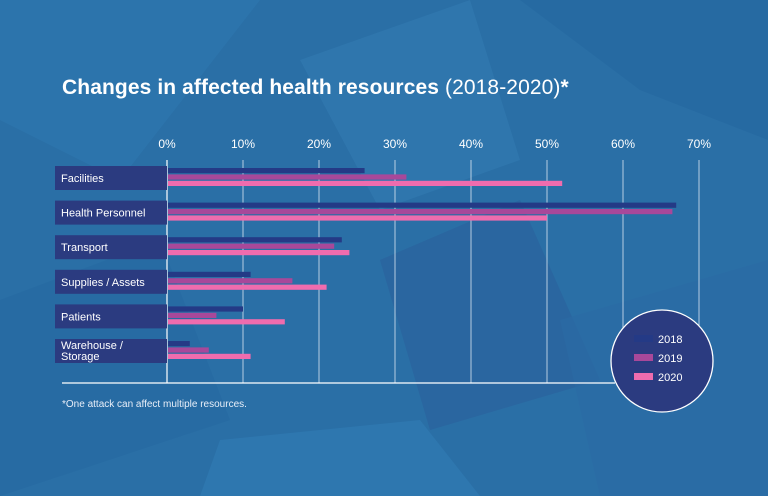 The height and width of the screenshot is (496, 768). I want to click on category-label: Health Personnel, so click(103, 214).